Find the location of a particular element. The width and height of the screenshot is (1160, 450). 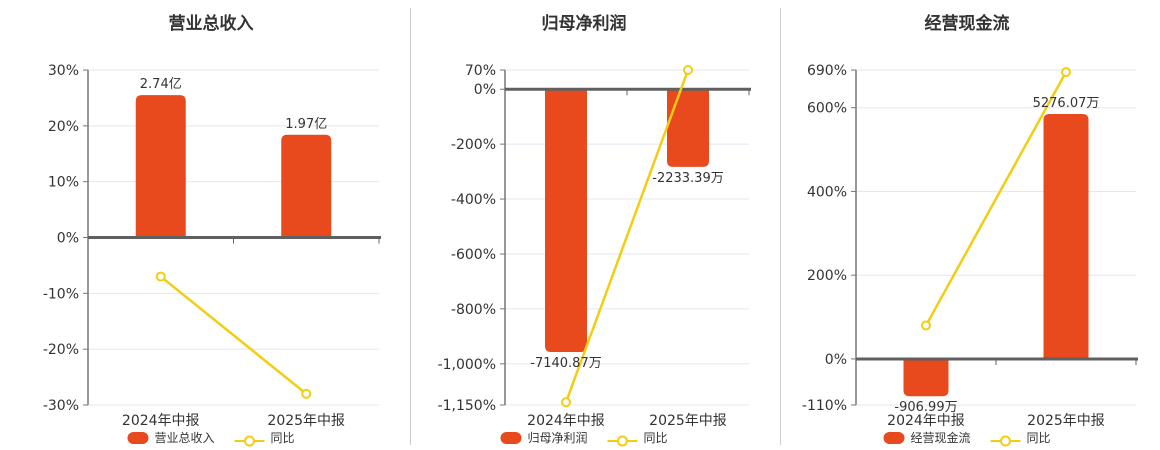

bar-value-label: -2233.39万 is located at coordinates (687, 178).